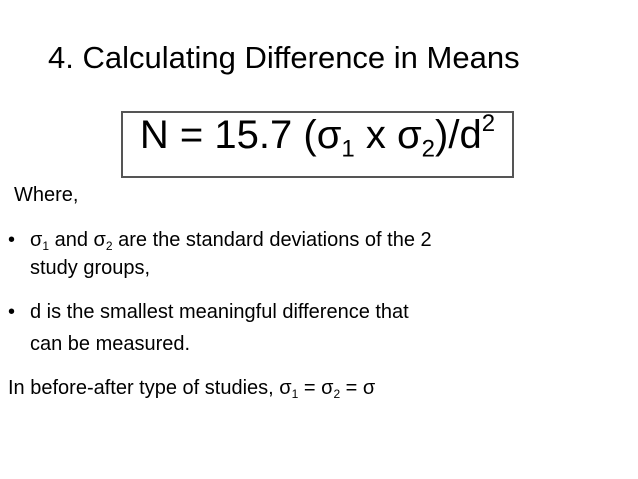 This screenshot has height=479, width=638. I want to click on formula-box, so click(317, 144).